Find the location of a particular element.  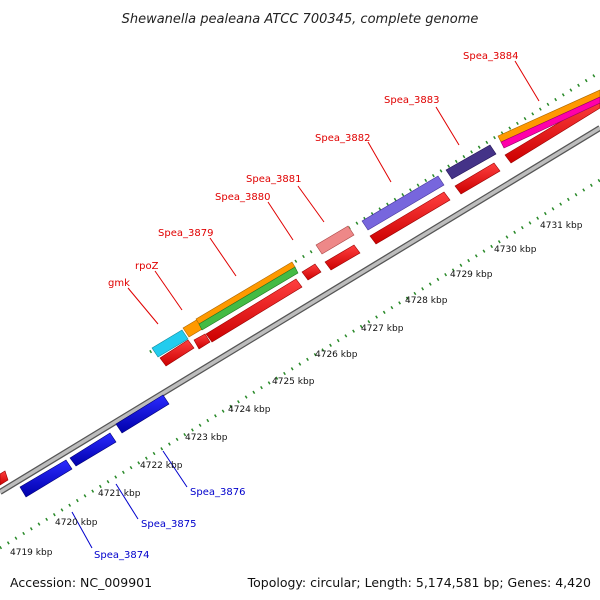

category-bar-cyan is located at coordinates (170, 343).